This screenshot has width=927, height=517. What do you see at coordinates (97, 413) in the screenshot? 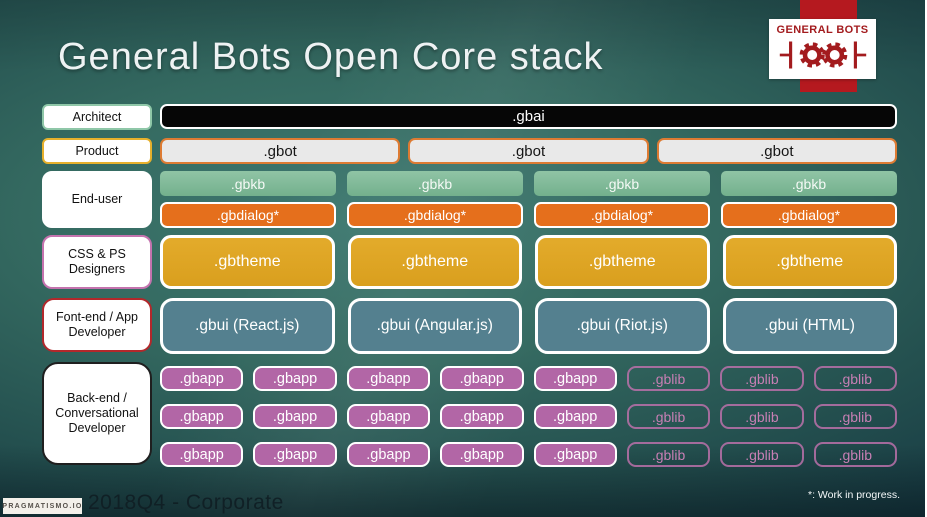
I see `role-label-backend-conversational-developer: Back-end / Conversational Developer` at bounding box center [97, 413].